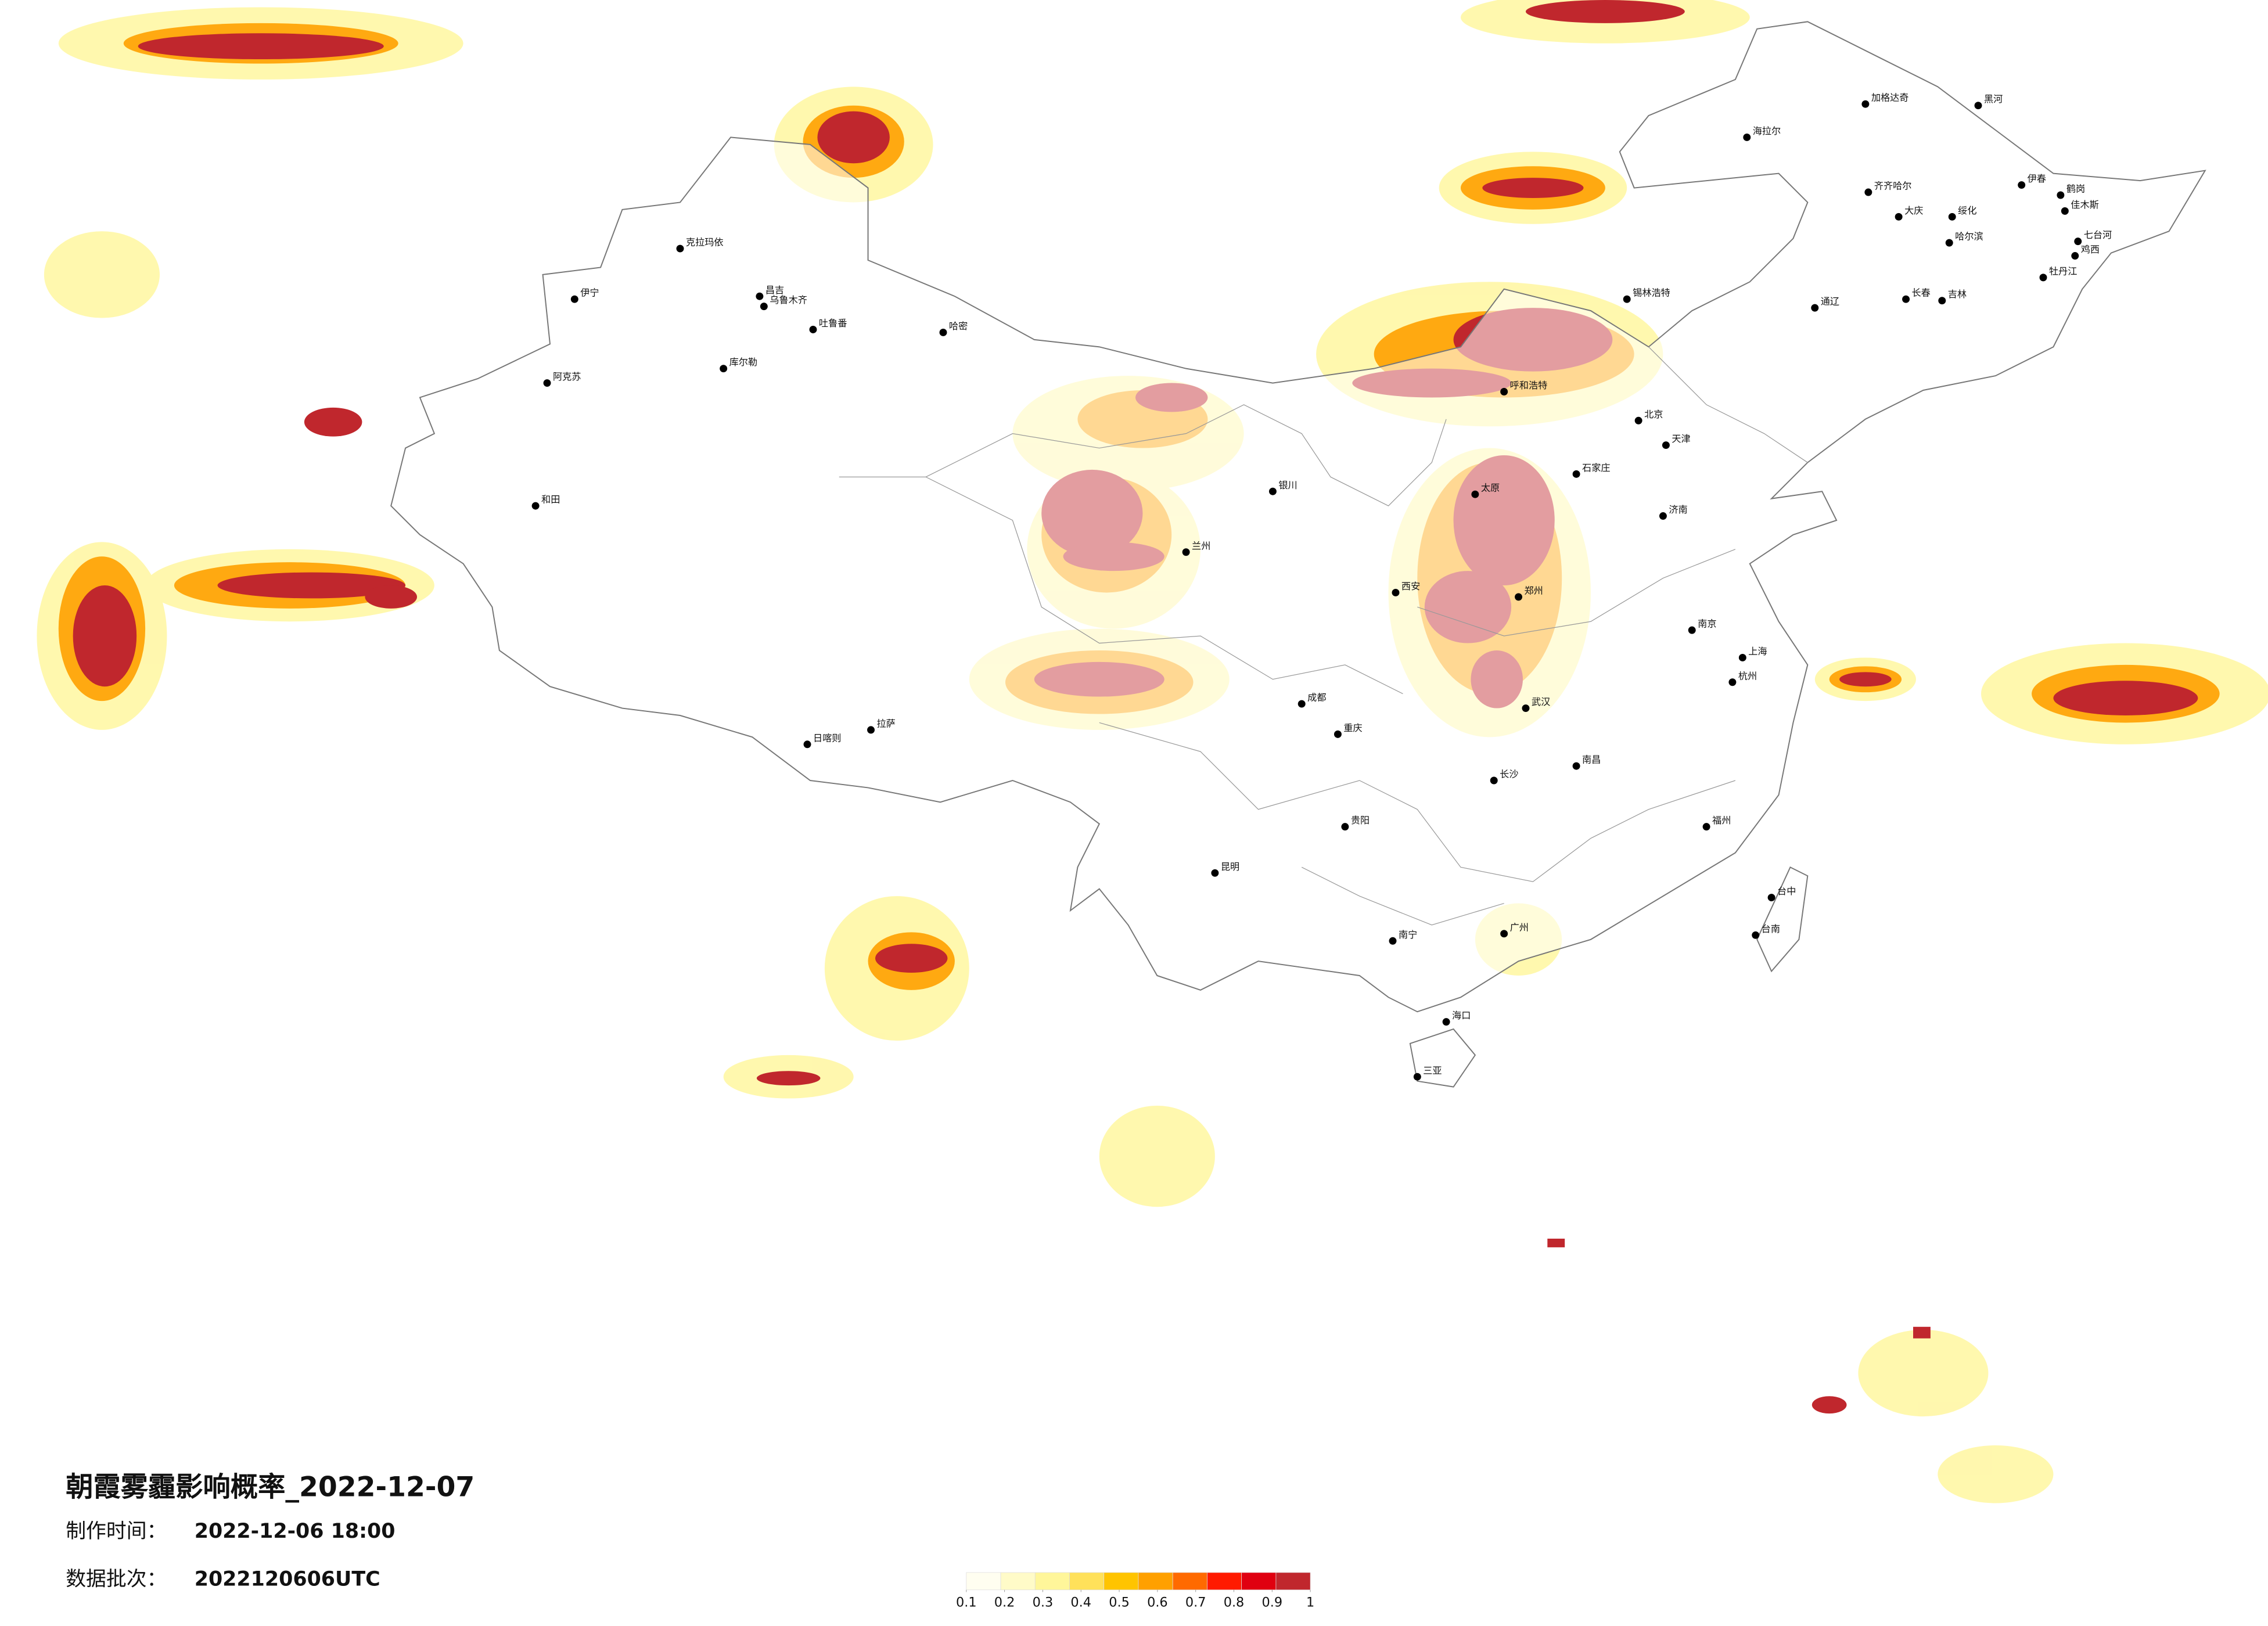 The height and width of the screenshot is (1626, 2268). What do you see at coordinates (774, 290) in the screenshot?
I see `city-label: 昌吉` at bounding box center [774, 290].